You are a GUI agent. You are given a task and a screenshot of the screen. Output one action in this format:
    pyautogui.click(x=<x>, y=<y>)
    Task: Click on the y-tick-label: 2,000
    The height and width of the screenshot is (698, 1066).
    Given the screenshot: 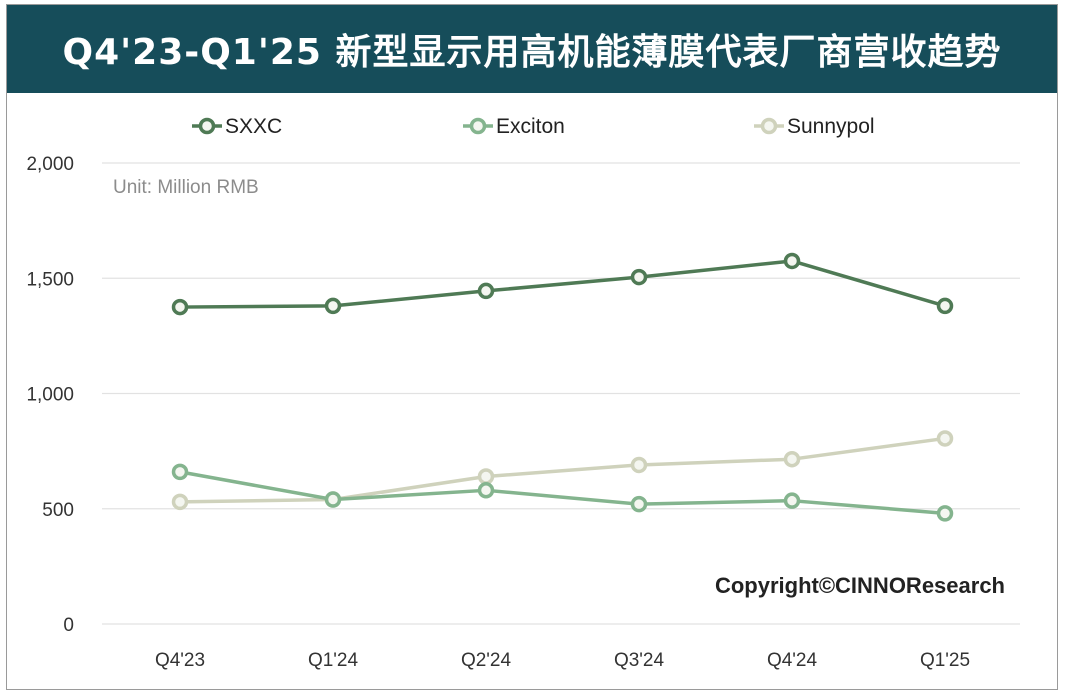 What is the action you would take?
    pyautogui.click(x=50, y=164)
    